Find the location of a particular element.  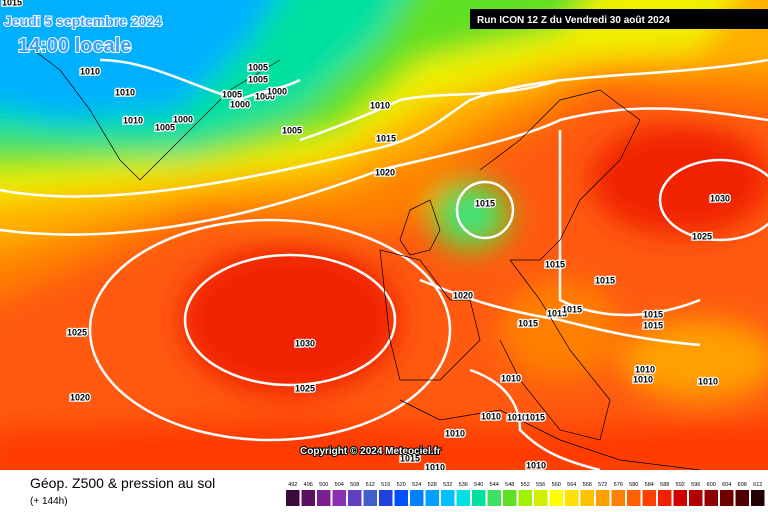

scale-label: 608 is located at coordinates (742, 485).